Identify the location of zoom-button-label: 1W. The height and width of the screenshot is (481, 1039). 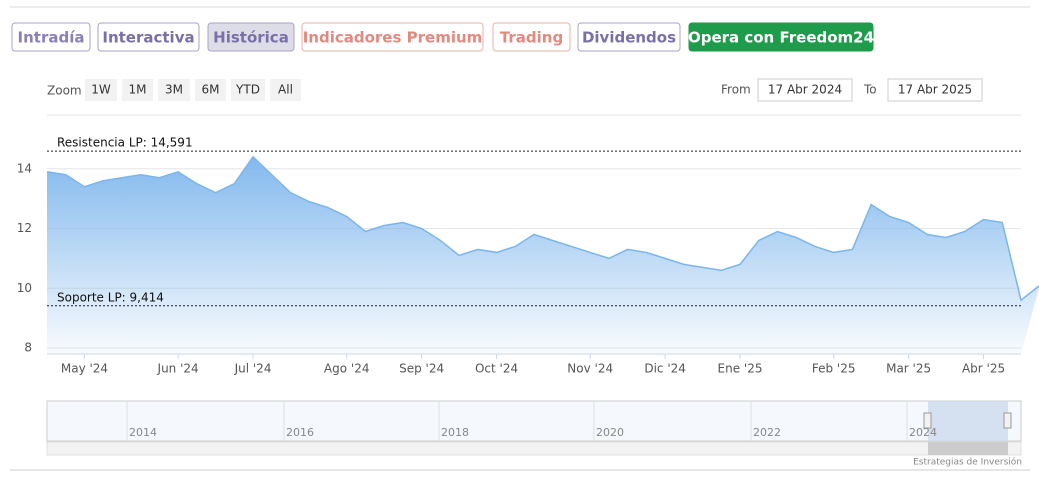
(101, 90).